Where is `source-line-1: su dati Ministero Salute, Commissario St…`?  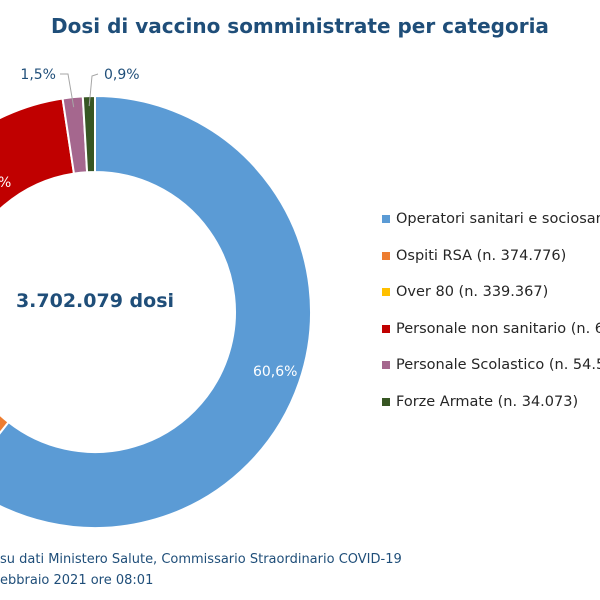
source-line-1: su dati Ministero Salute, Commissario St… is located at coordinates (201, 559).